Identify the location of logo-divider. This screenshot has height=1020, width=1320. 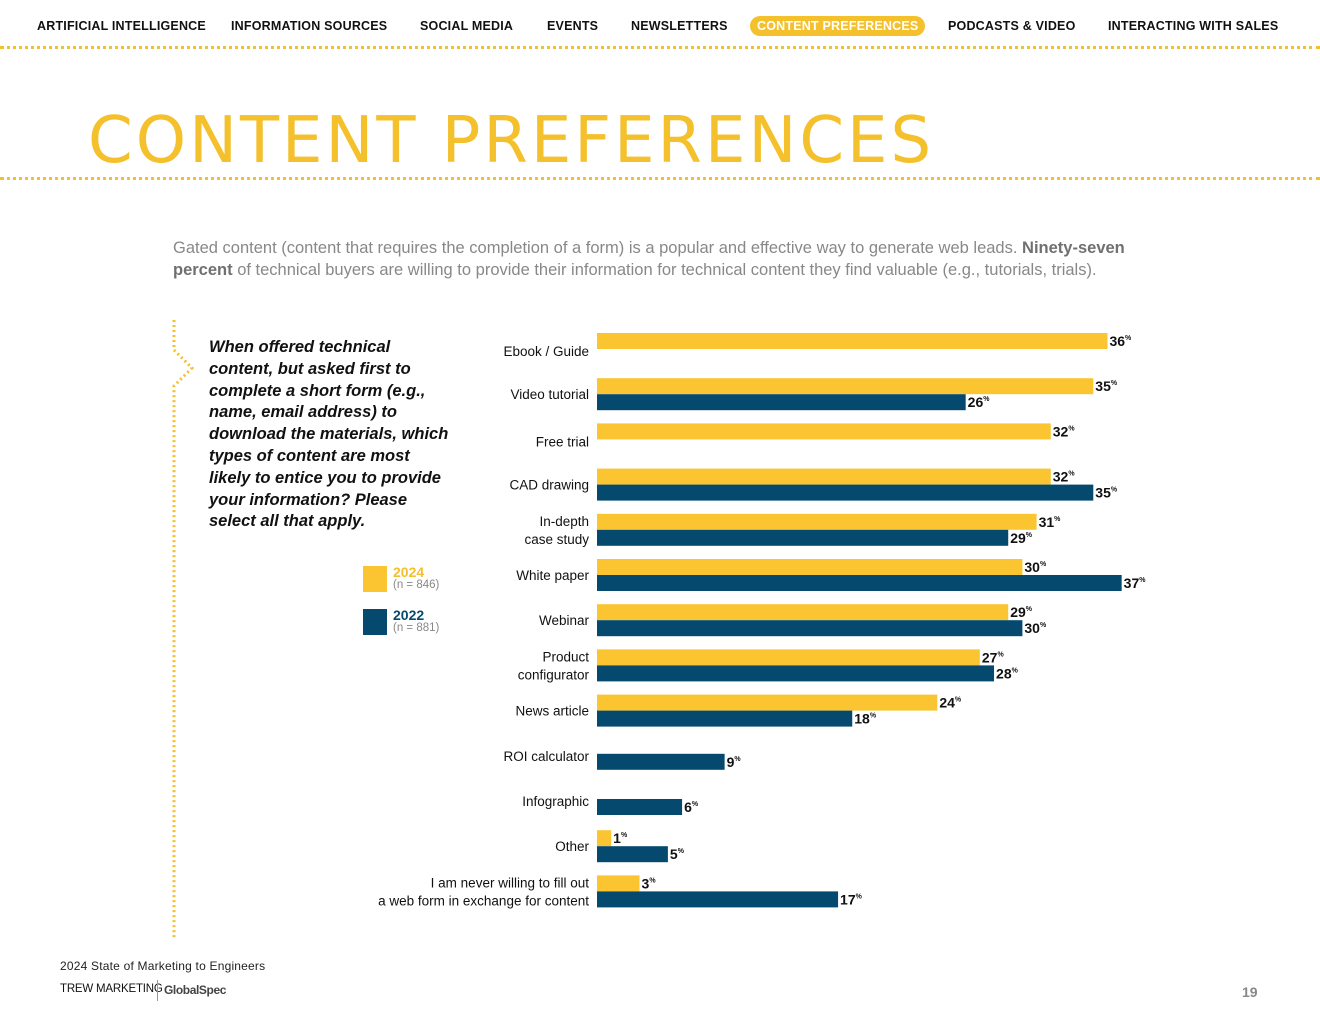
(157, 990).